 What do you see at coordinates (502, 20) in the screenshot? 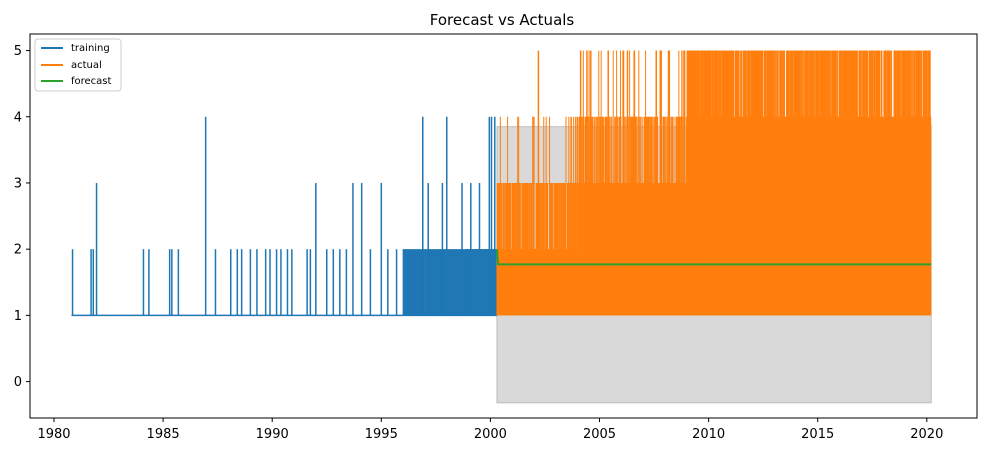
I see `chart-title: Forecast vs Actuals` at bounding box center [502, 20].